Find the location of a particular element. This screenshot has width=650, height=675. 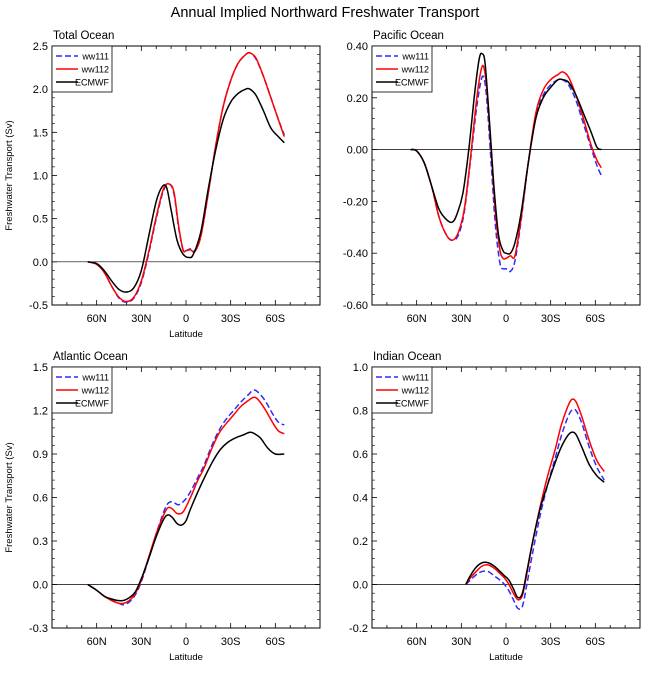

y-tick-label: -0.60 is located at coordinates (355, 306).